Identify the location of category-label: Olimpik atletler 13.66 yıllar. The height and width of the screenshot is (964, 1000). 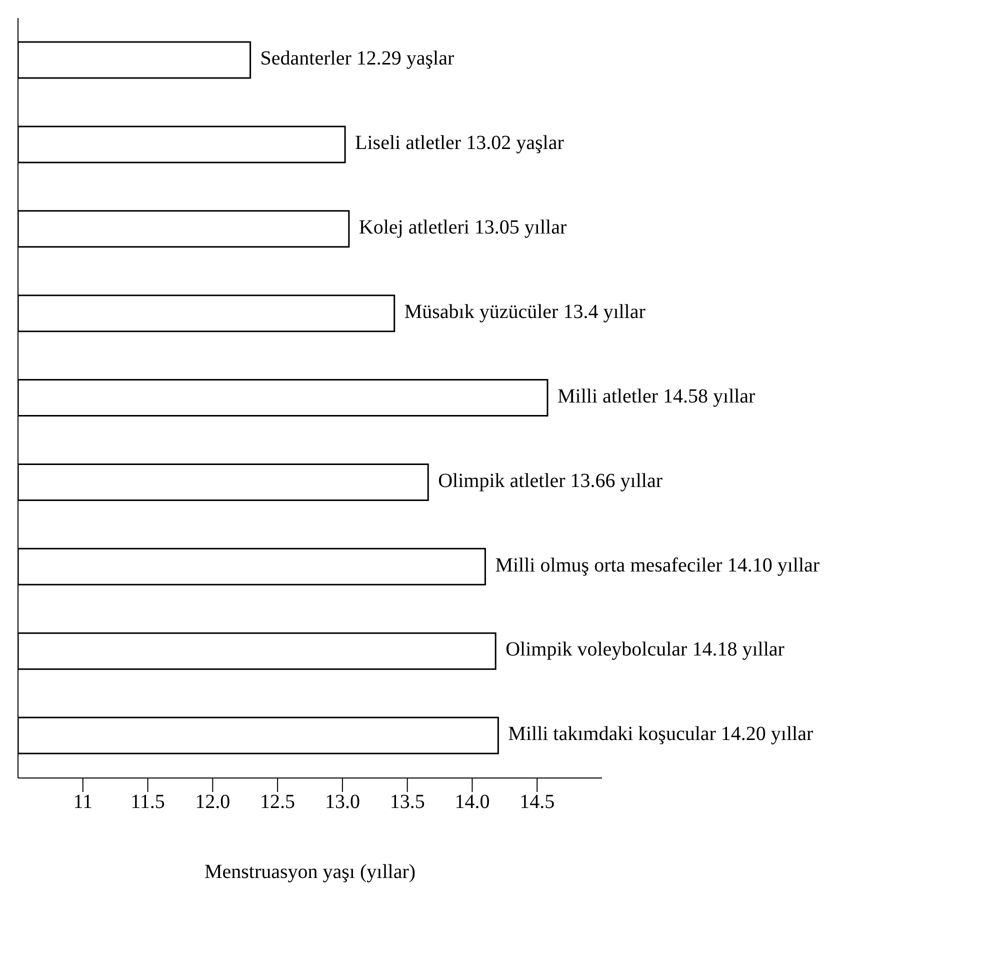
(550, 481).